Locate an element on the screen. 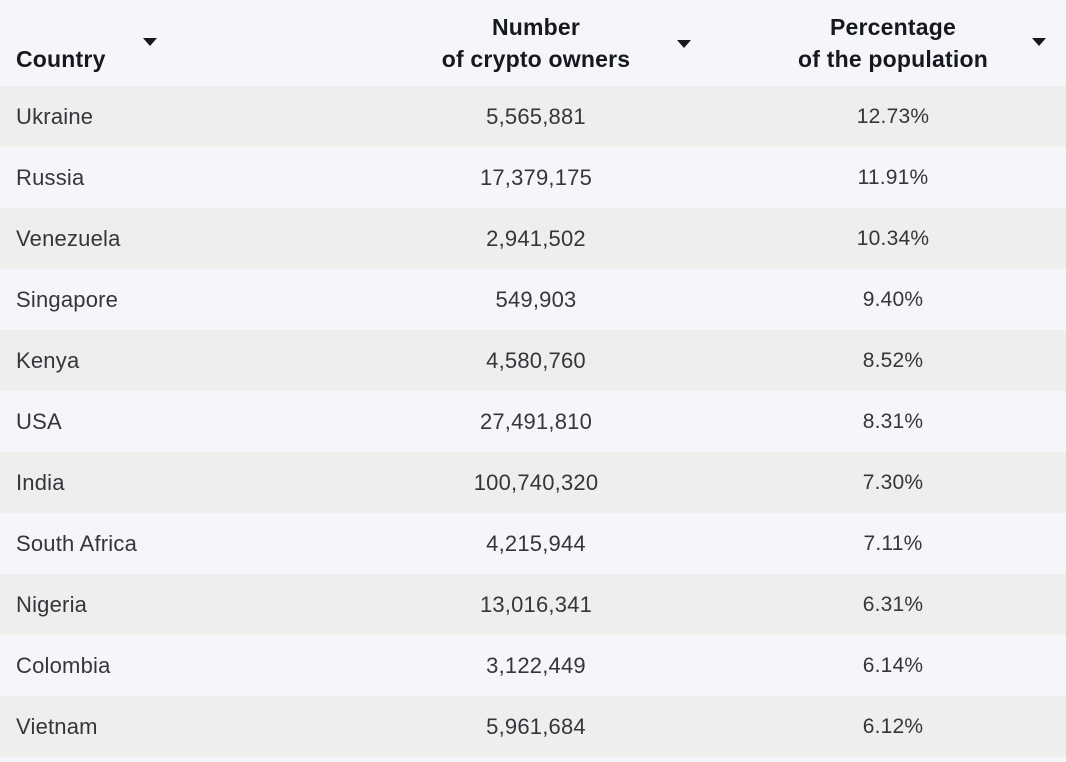 This screenshot has width=1066, height=762. percentage-cell: 7.30% is located at coordinates (893, 482).